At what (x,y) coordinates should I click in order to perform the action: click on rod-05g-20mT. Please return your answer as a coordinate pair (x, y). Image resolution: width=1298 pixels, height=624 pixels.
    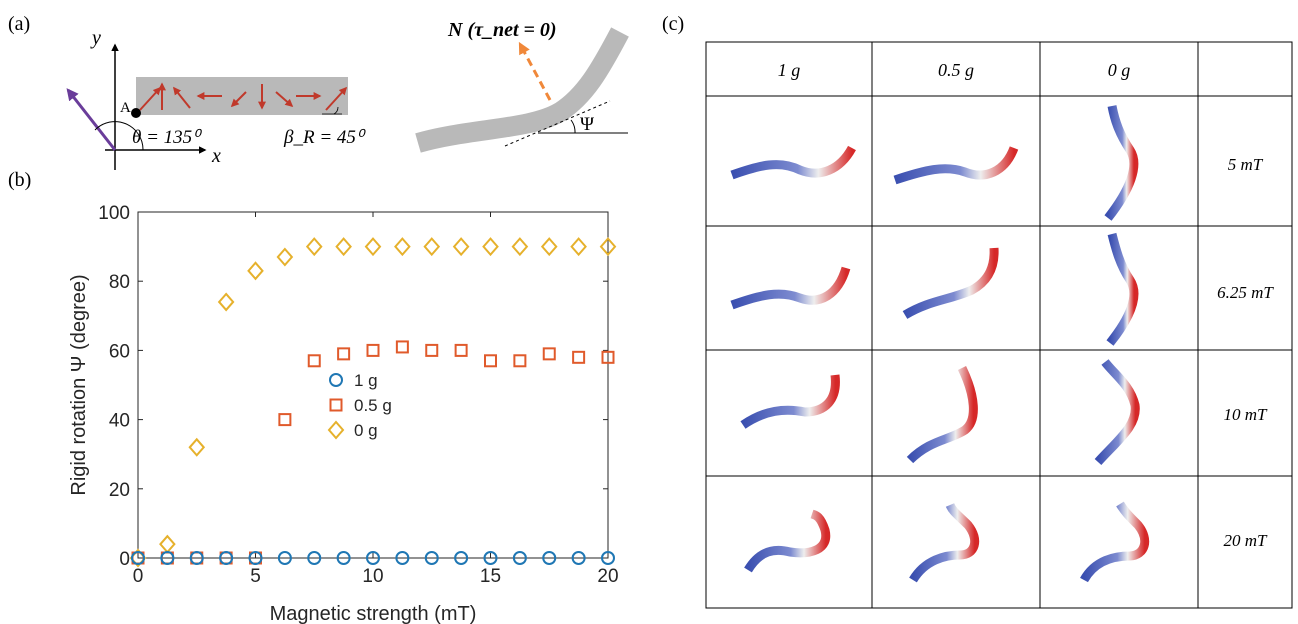
    Looking at the image, I should click on (944, 543).